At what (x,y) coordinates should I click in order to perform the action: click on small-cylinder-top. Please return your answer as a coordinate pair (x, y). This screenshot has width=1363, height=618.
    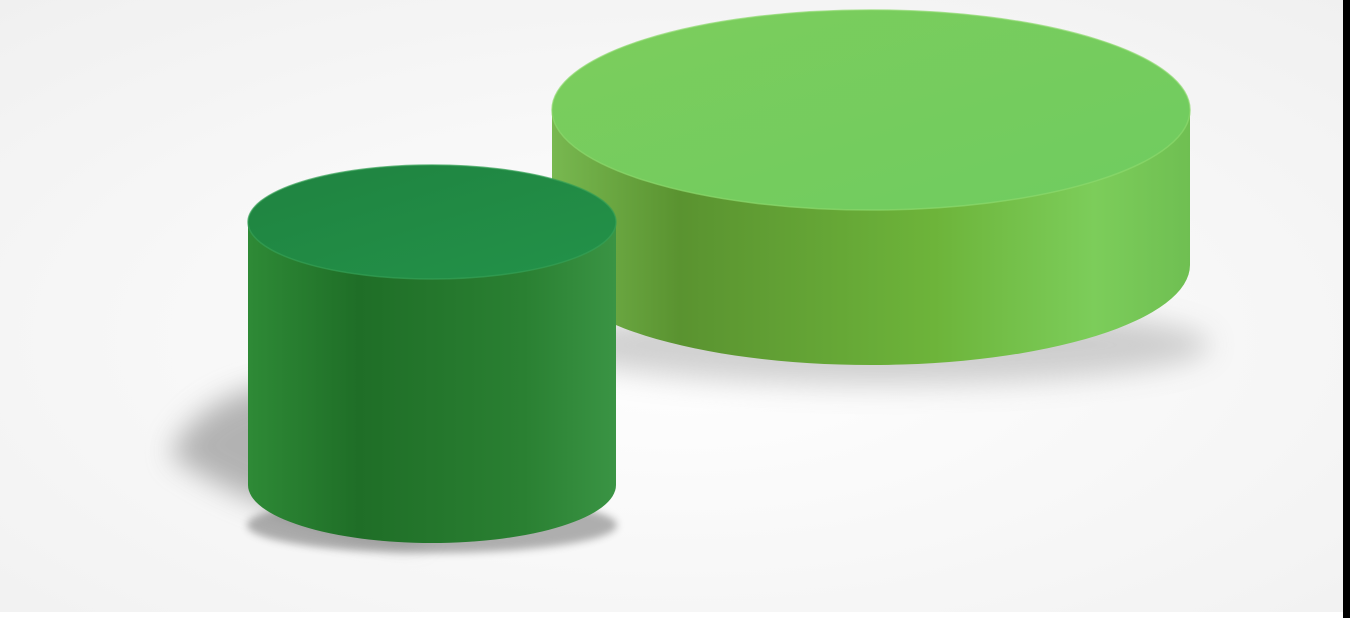
    Looking at the image, I should click on (432, 222).